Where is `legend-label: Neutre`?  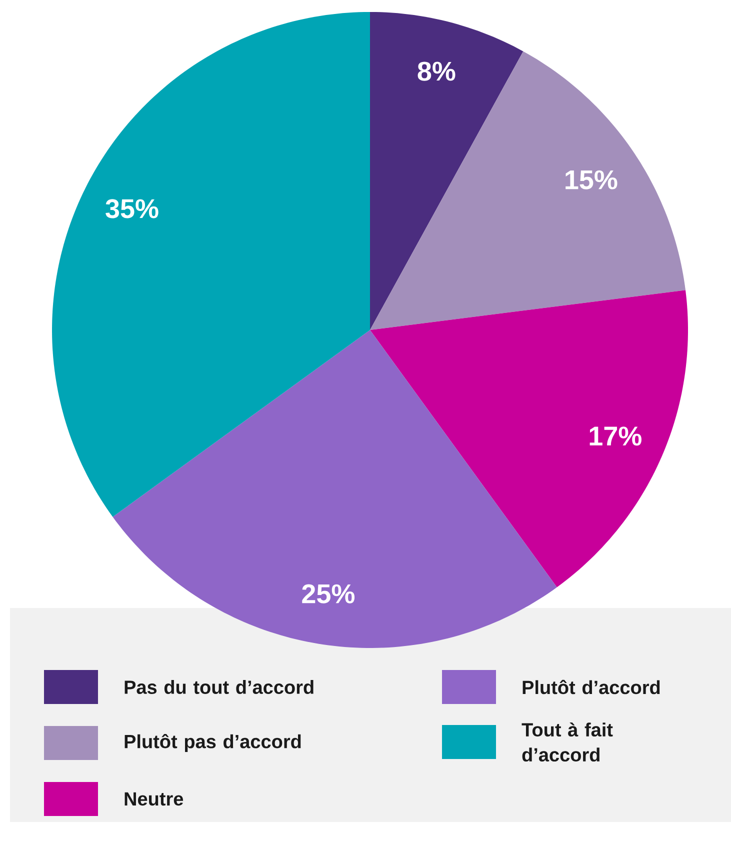 legend-label: Neutre is located at coordinates (154, 799).